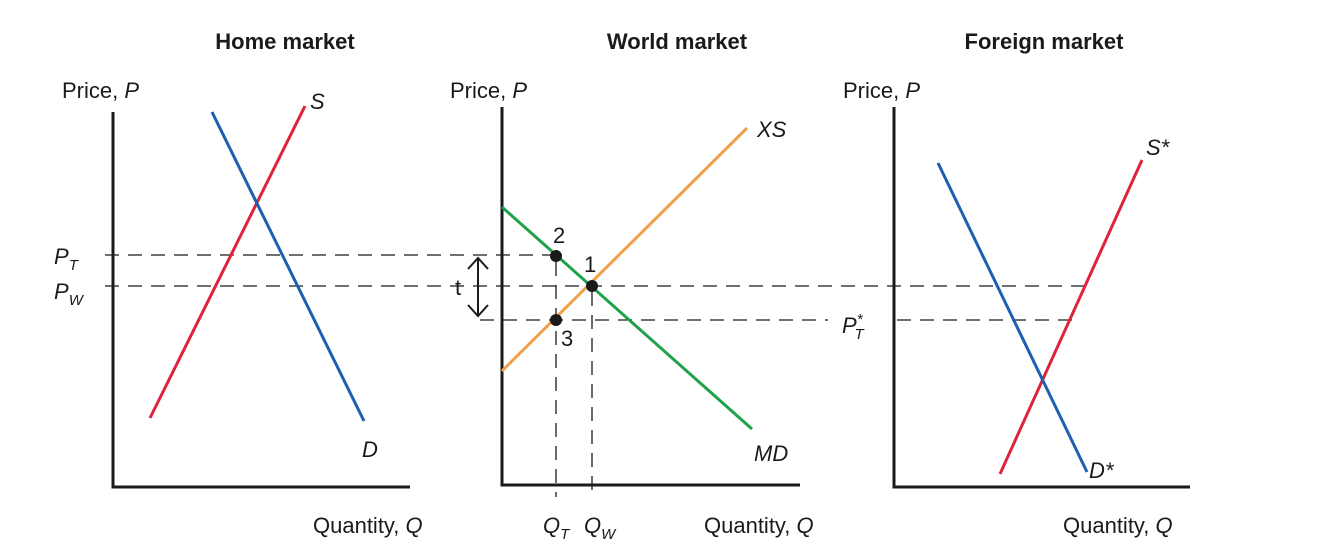 Image resolution: width=1318 pixels, height=552 pixels. Describe the element at coordinates (288, 266) in the screenshot. I see `home-demand-curve` at that location.